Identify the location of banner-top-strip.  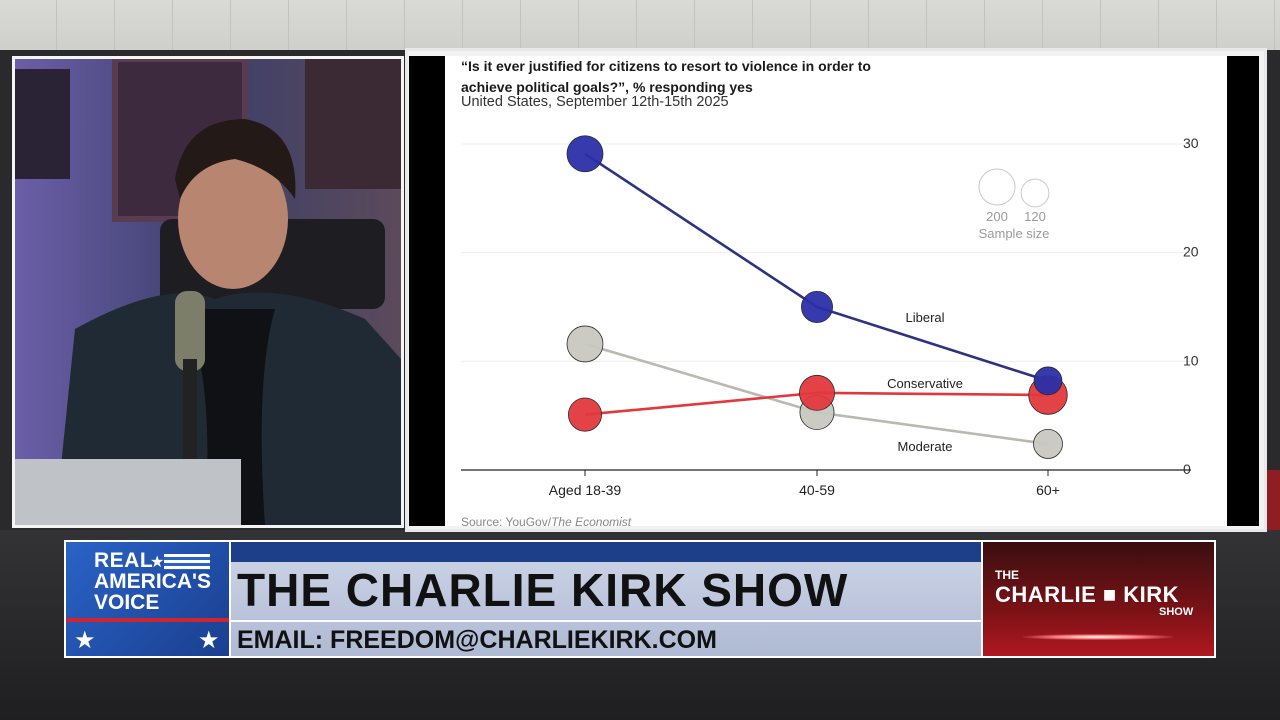
(606, 552).